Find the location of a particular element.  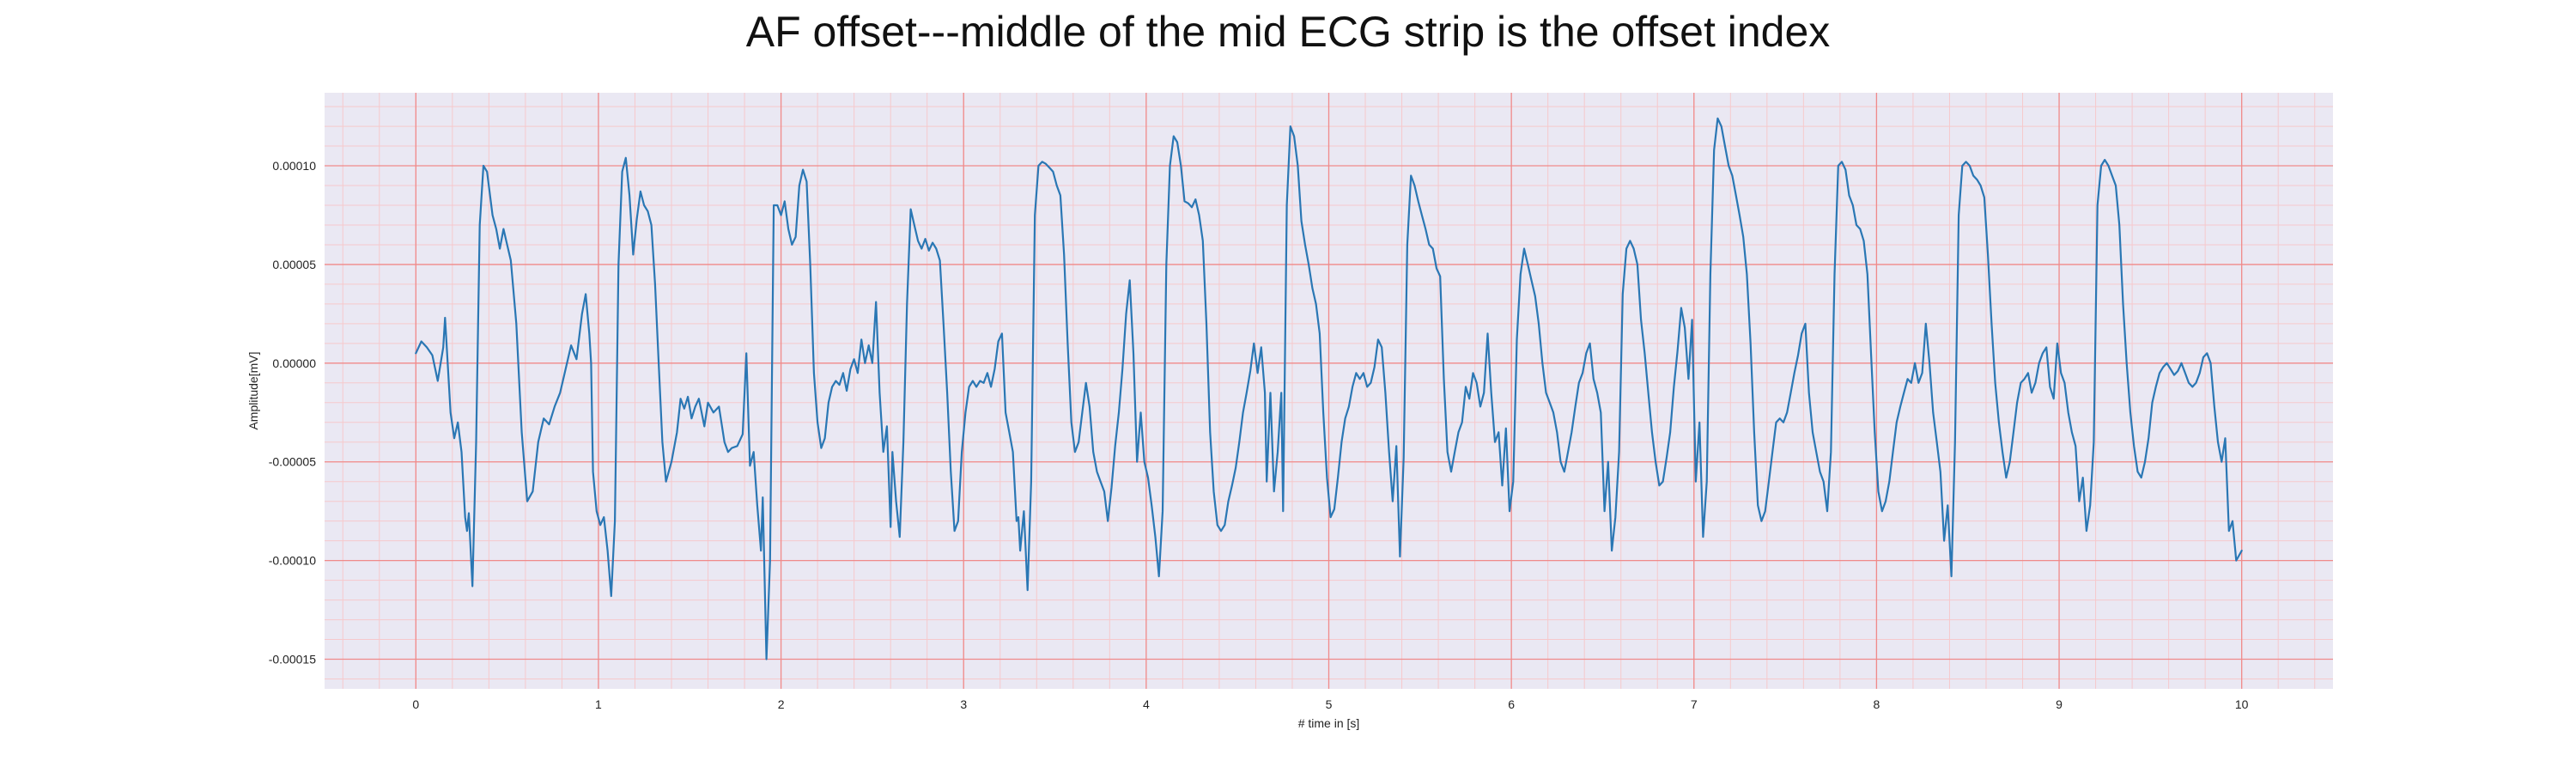

y-tick-label: -0.00015 is located at coordinates (292, 659).